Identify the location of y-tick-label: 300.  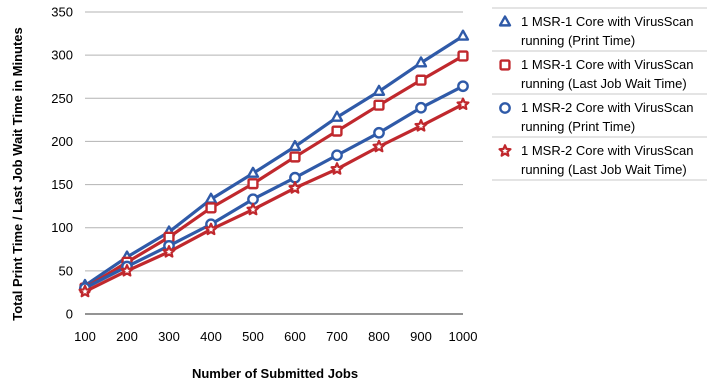
(62, 55).